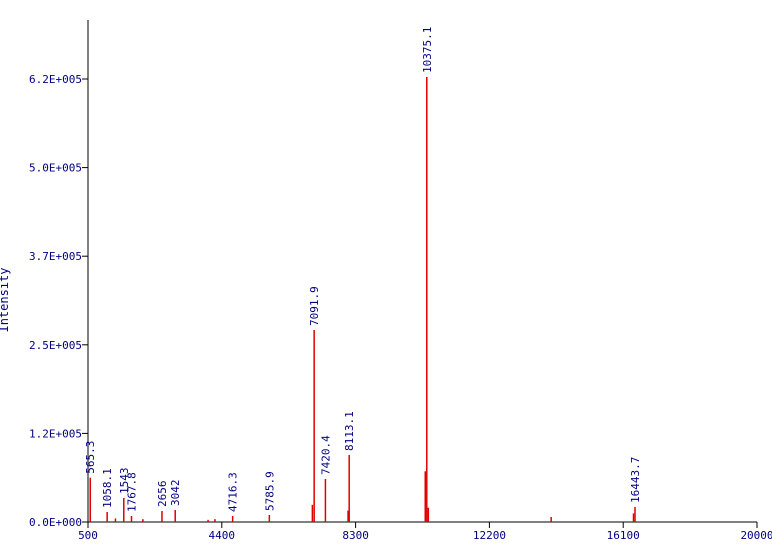  Describe the element at coordinates (88, 535) in the screenshot. I see `x-tick-label: 500` at that location.